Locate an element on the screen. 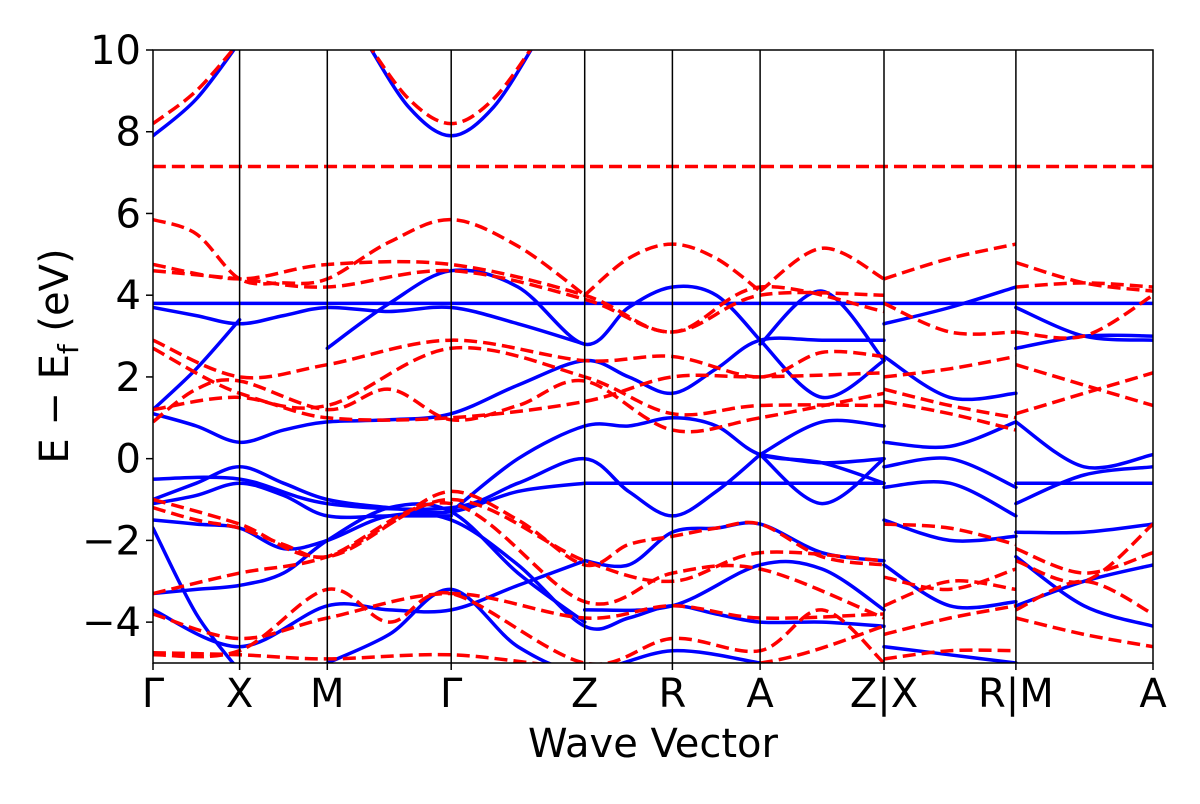 The width and height of the screenshot is (1200, 804). y-tick-label-6: −2 is located at coordinates (111, 541).